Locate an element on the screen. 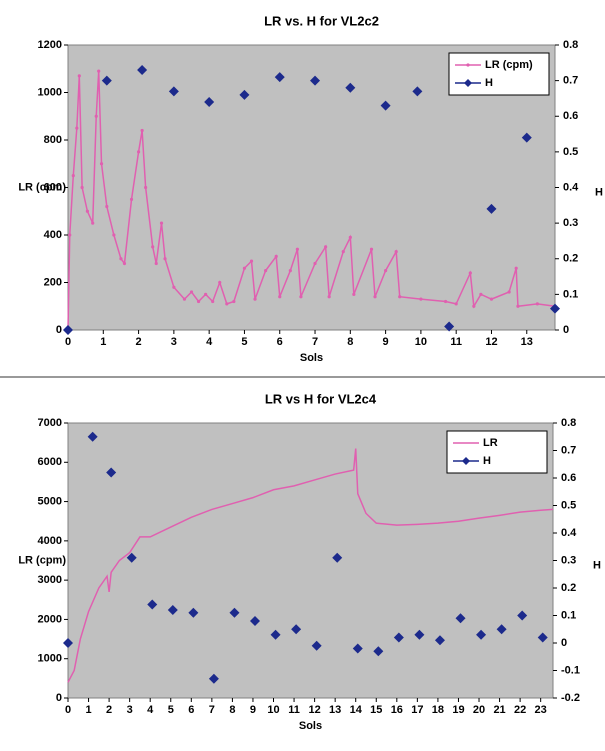 This screenshot has height=751, width=605. x-tick-label: 17 is located at coordinates (417, 710).